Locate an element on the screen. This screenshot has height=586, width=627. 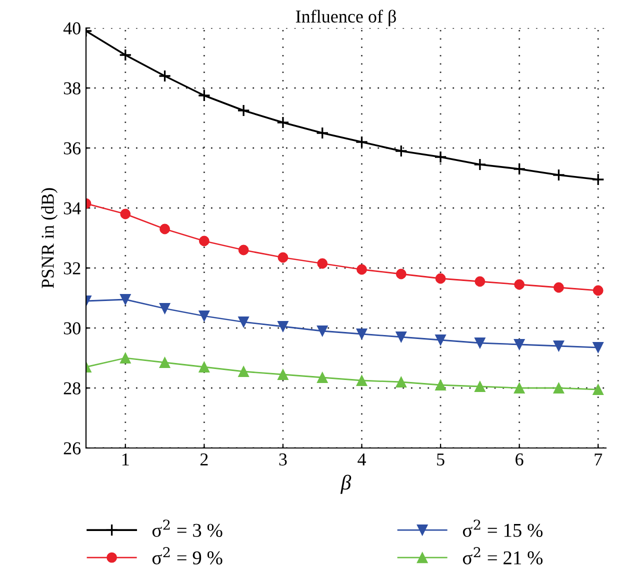
legend-label: σ$^{2}$ = 15 % is located at coordinates (502, 528).